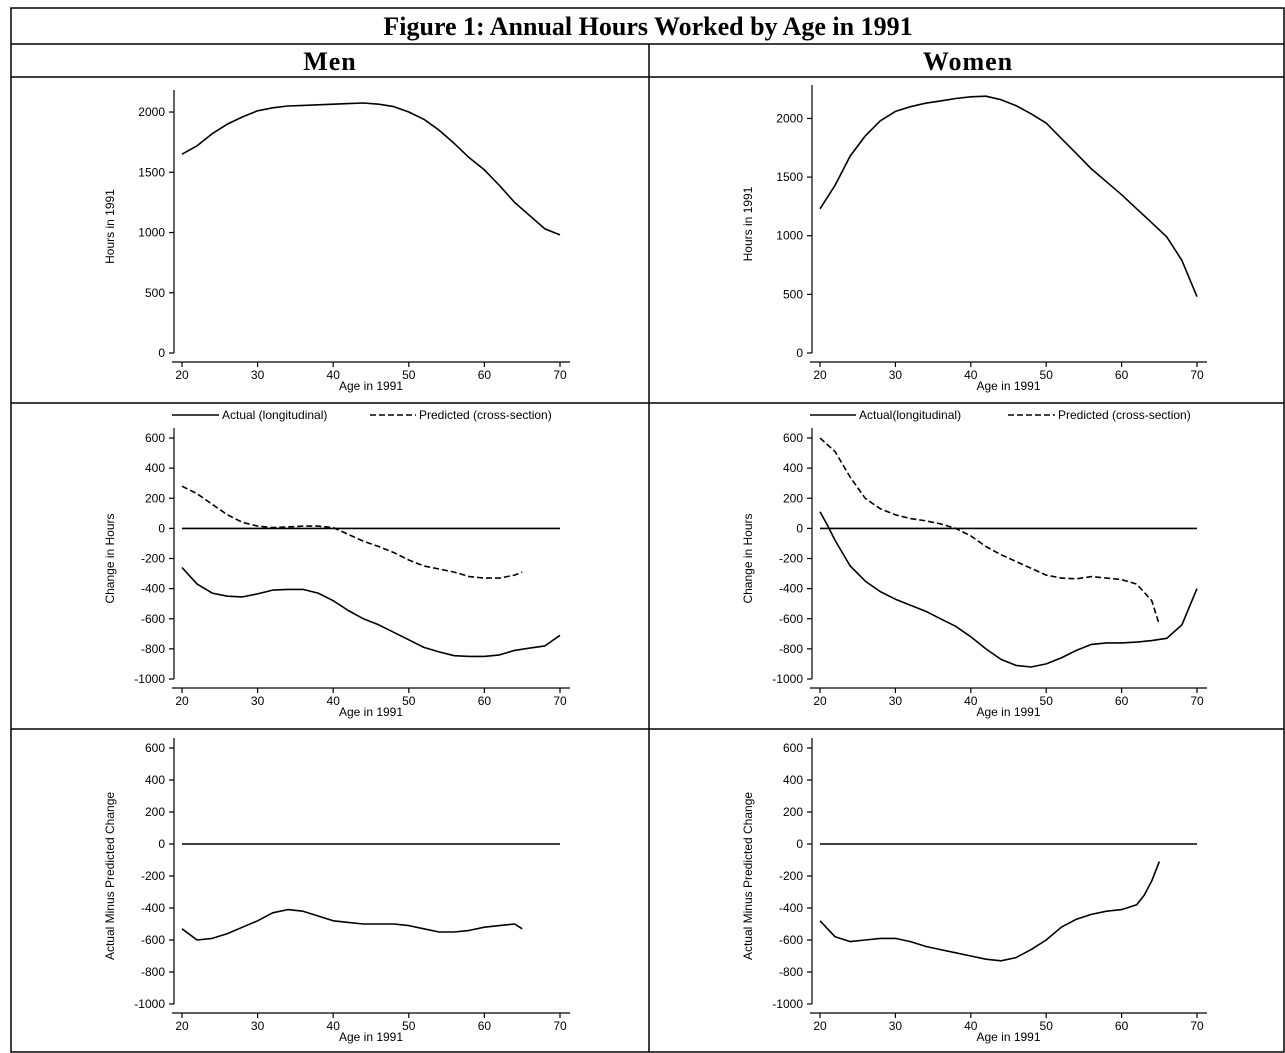 The width and height of the screenshot is (1285, 1053). What do you see at coordinates (787, 1004) in the screenshot?
I see `y-tick-label: -1000` at bounding box center [787, 1004].